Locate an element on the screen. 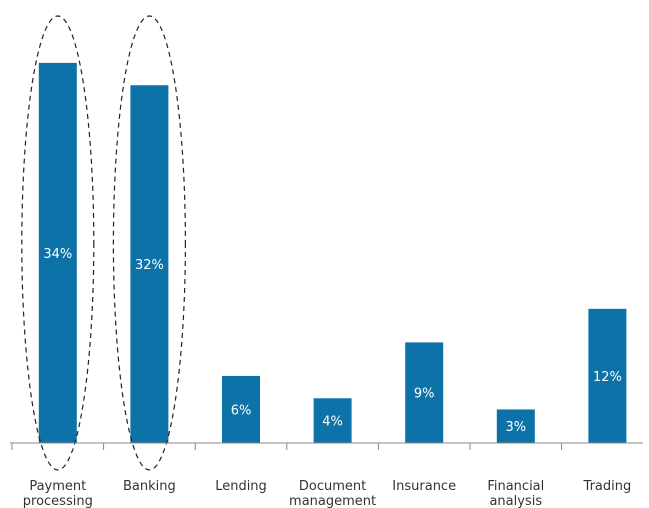 This screenshot has width=649, height=508. data-label: 6% is located at coordinates (241, 410).